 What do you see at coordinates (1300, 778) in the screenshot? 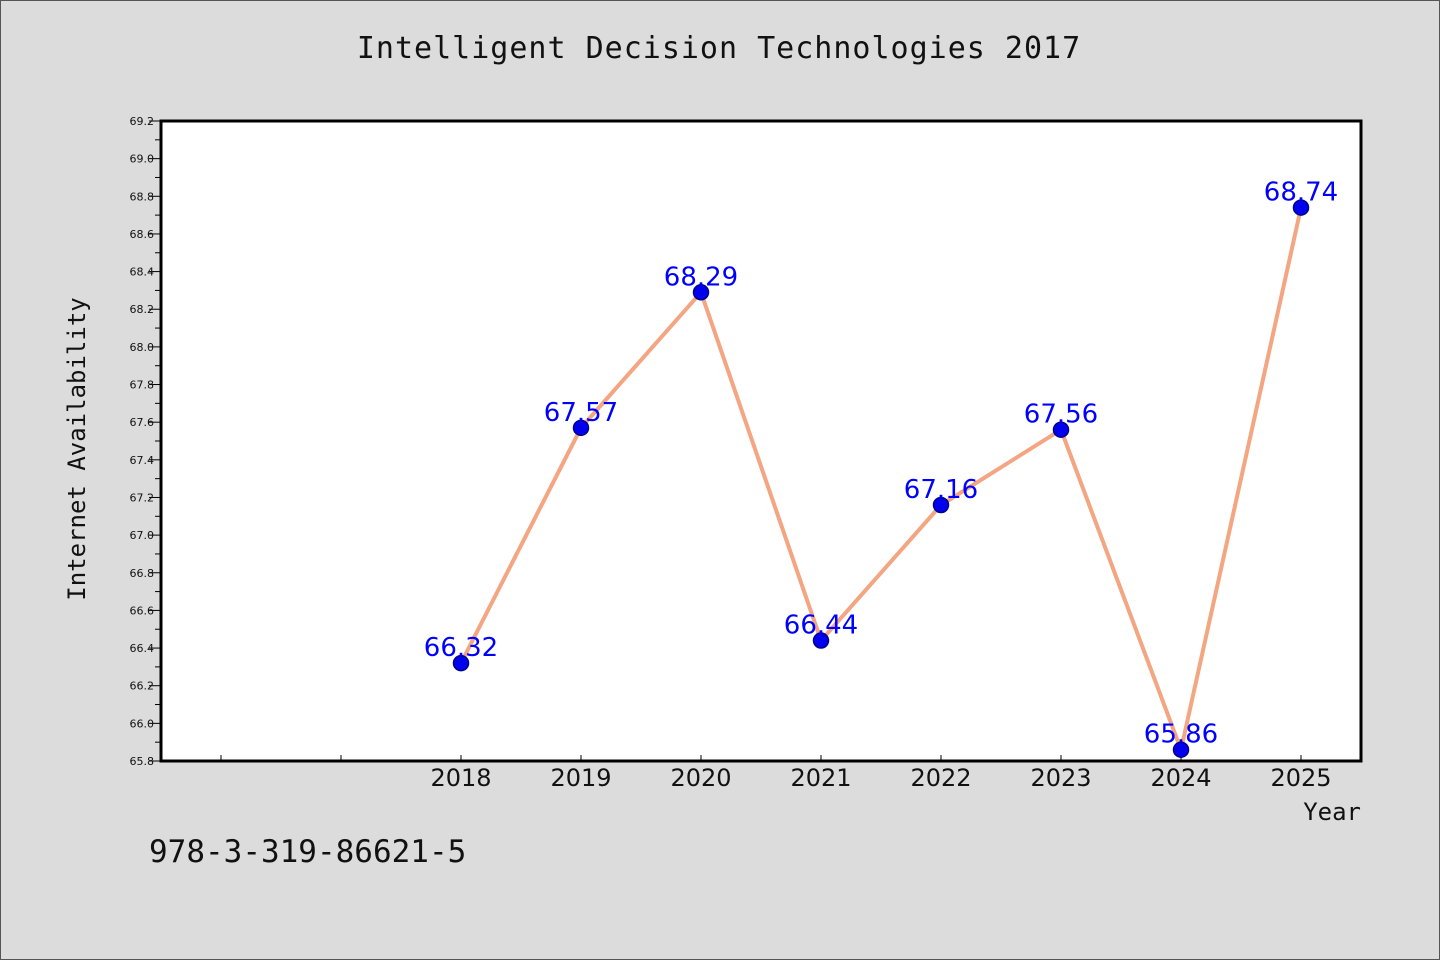
I see `x-tick-label: 2025` at bounding box center [1300, 778].